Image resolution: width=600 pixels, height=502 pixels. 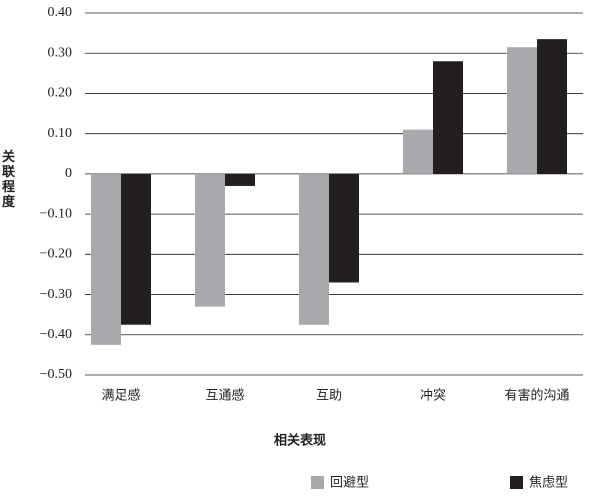 What do you see at coordinates (548, 483) in the screenshot?
I see `legend-label: 焦虑型` at bounding box center [548, 483].